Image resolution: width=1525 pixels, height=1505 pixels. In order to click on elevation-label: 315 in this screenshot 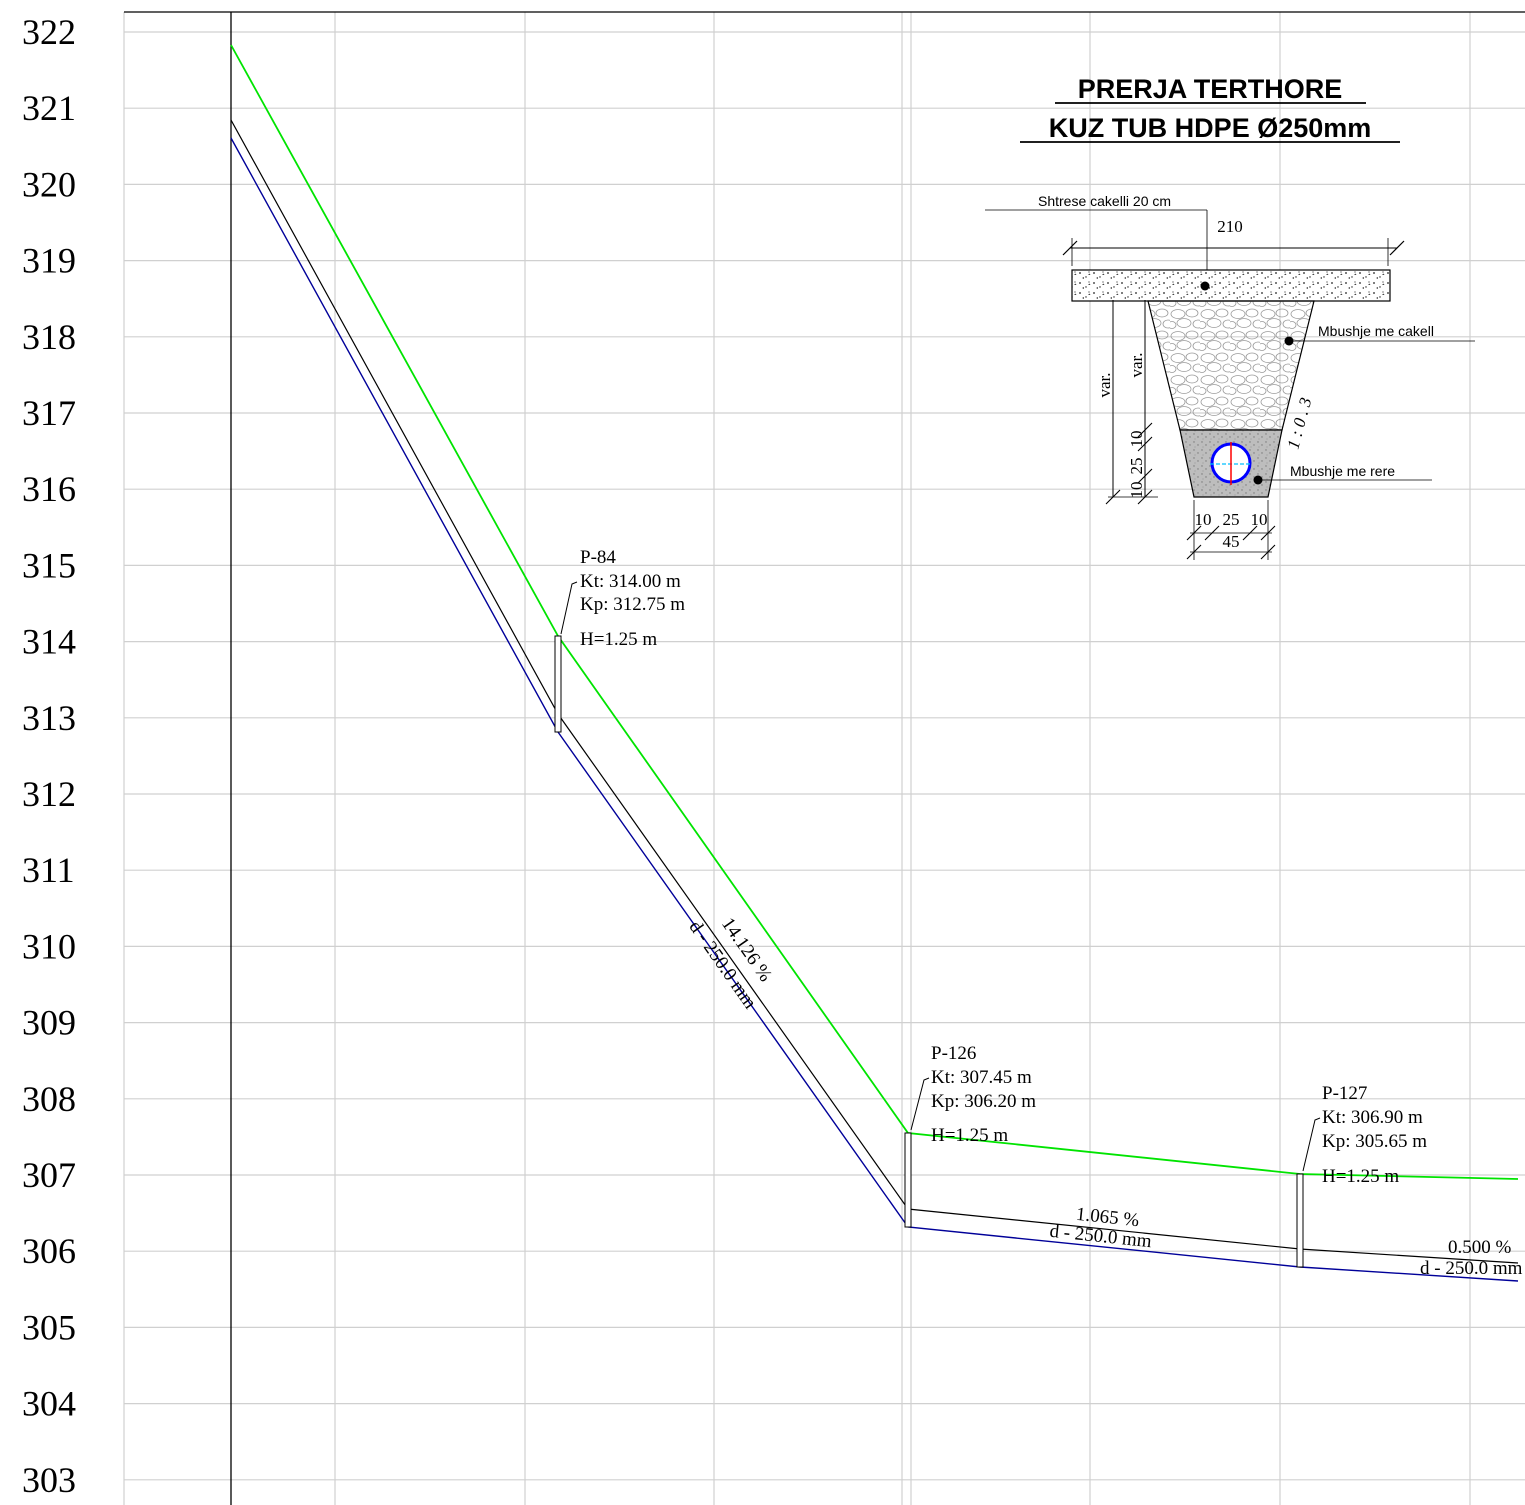, I will do `click(49, 565)`.